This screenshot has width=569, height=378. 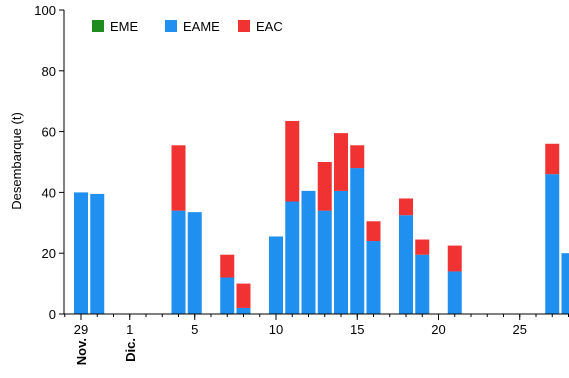 I want to click on x-tick-label: 25, so click(x=520, y=329).